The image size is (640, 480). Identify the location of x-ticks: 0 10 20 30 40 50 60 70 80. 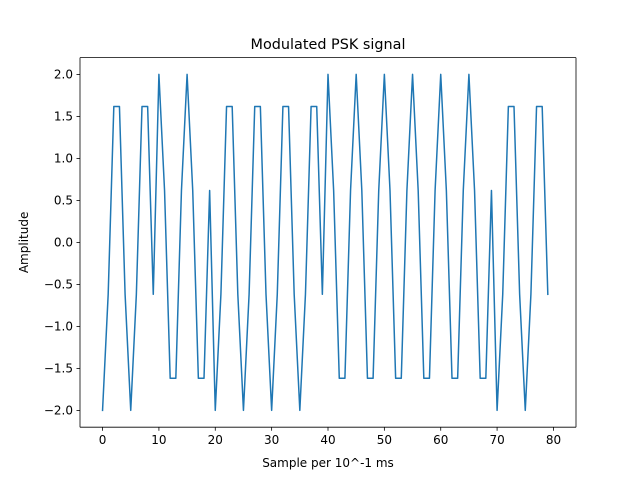
(330, 437).